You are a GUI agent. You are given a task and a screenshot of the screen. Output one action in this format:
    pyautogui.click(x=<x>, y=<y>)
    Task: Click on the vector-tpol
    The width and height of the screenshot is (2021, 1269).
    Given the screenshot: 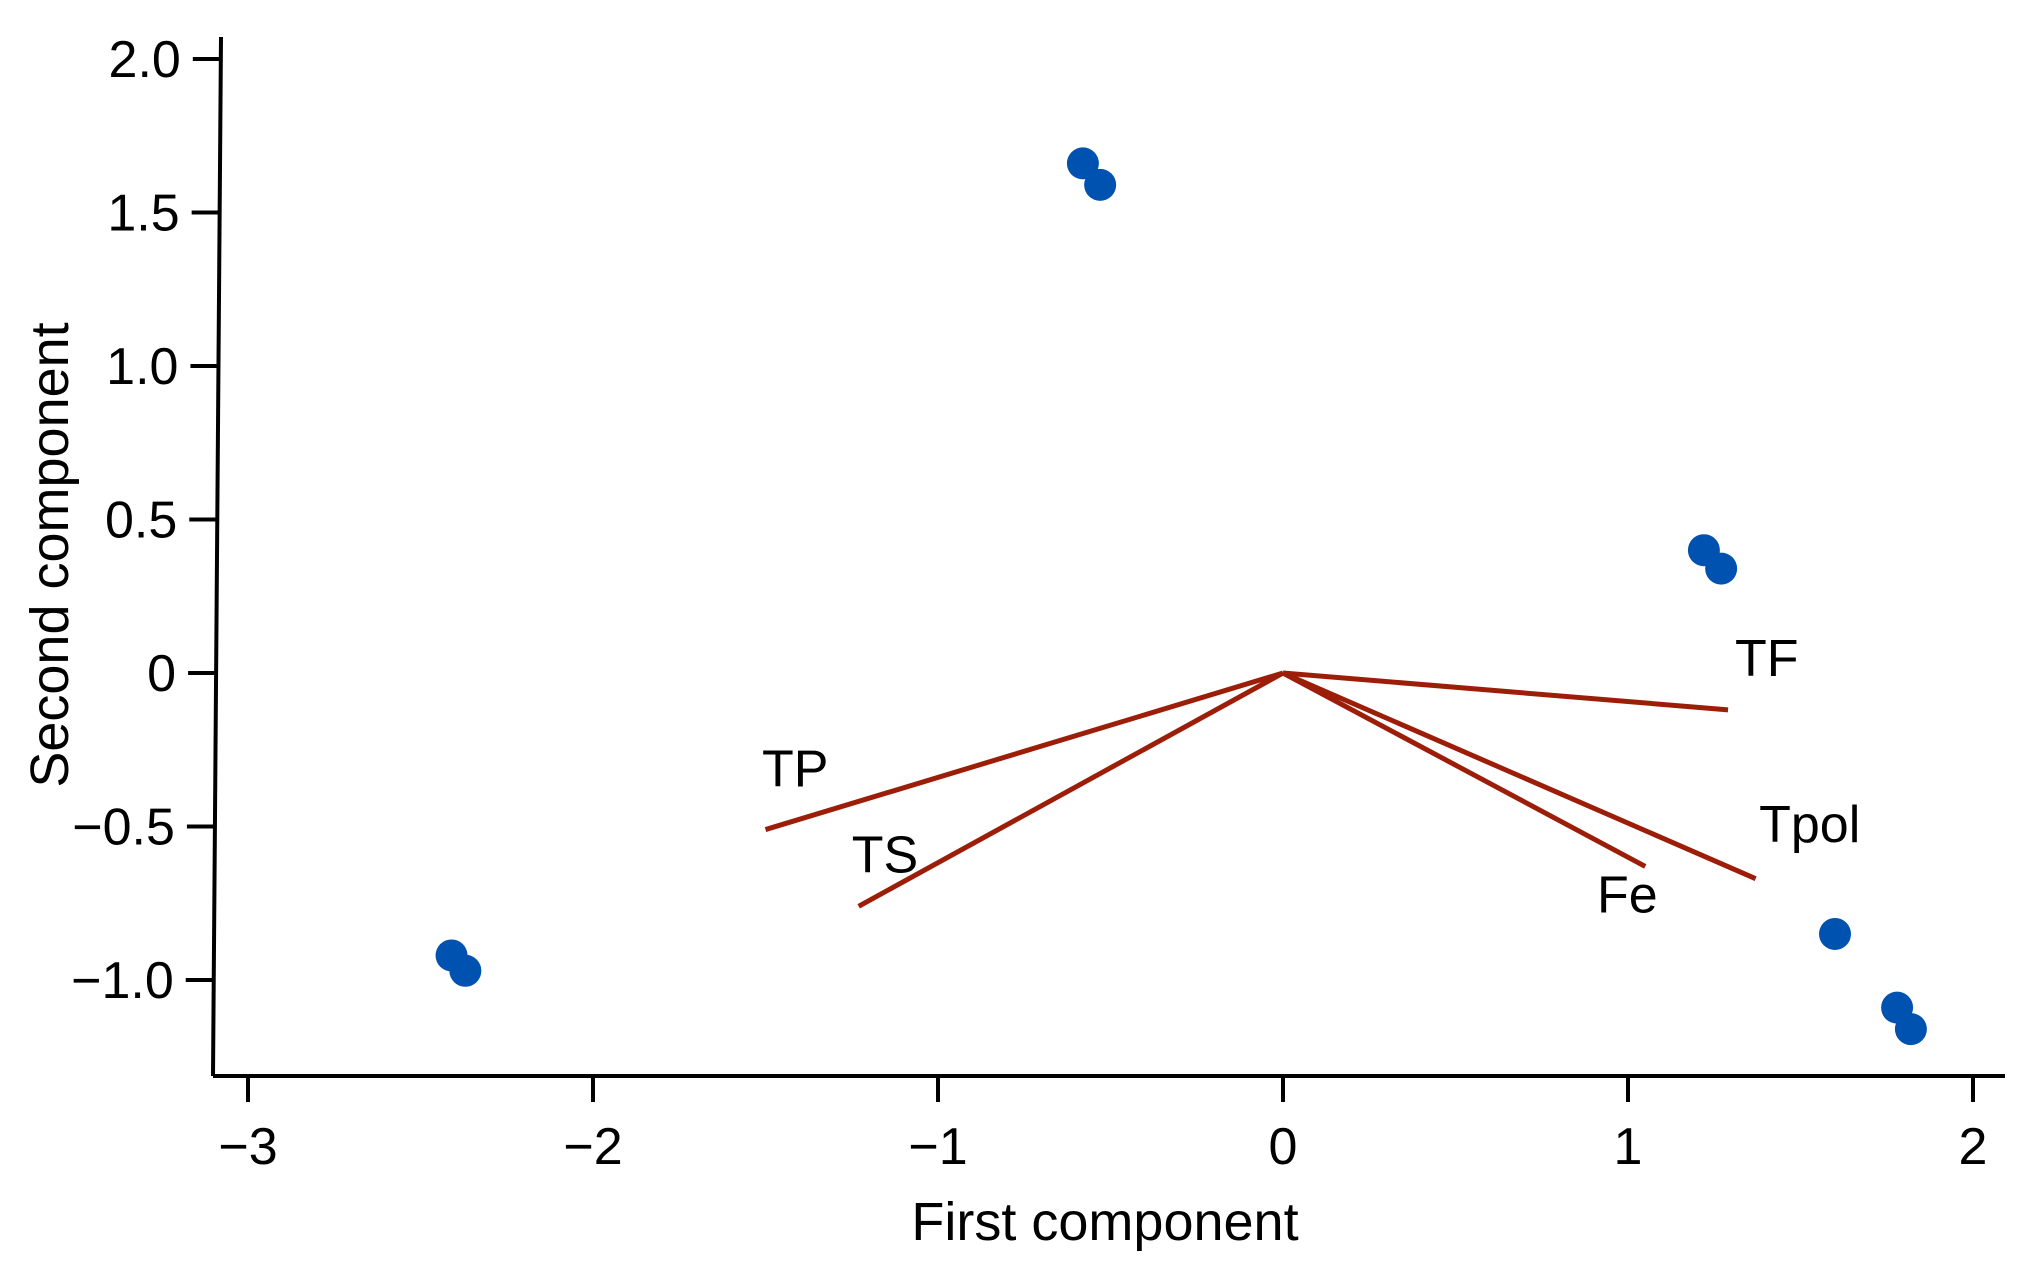 What is the action you would take?
    pyautogui.click(x=1519, y=775)
    